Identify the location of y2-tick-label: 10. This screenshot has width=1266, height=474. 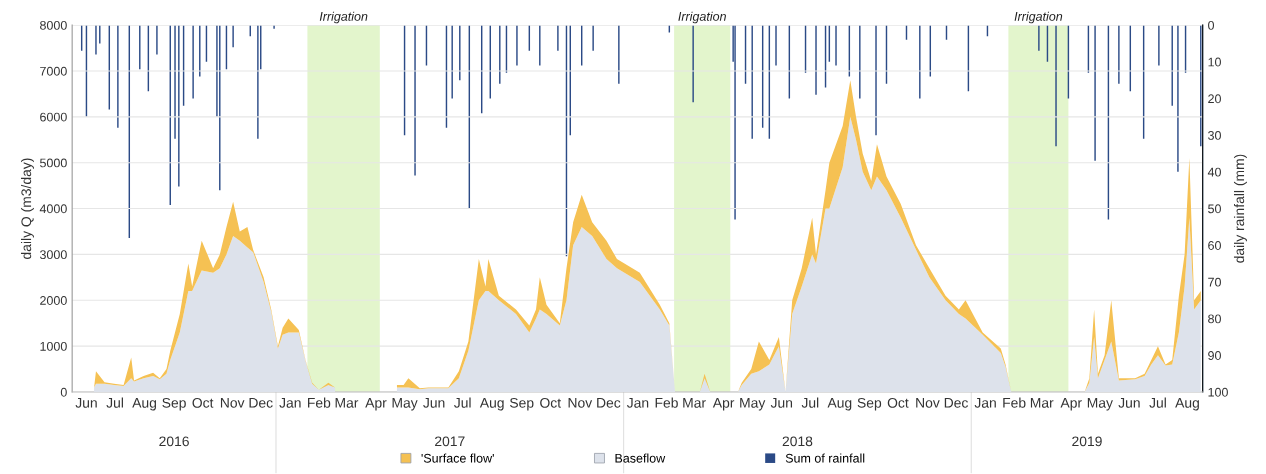
(1214, 62).